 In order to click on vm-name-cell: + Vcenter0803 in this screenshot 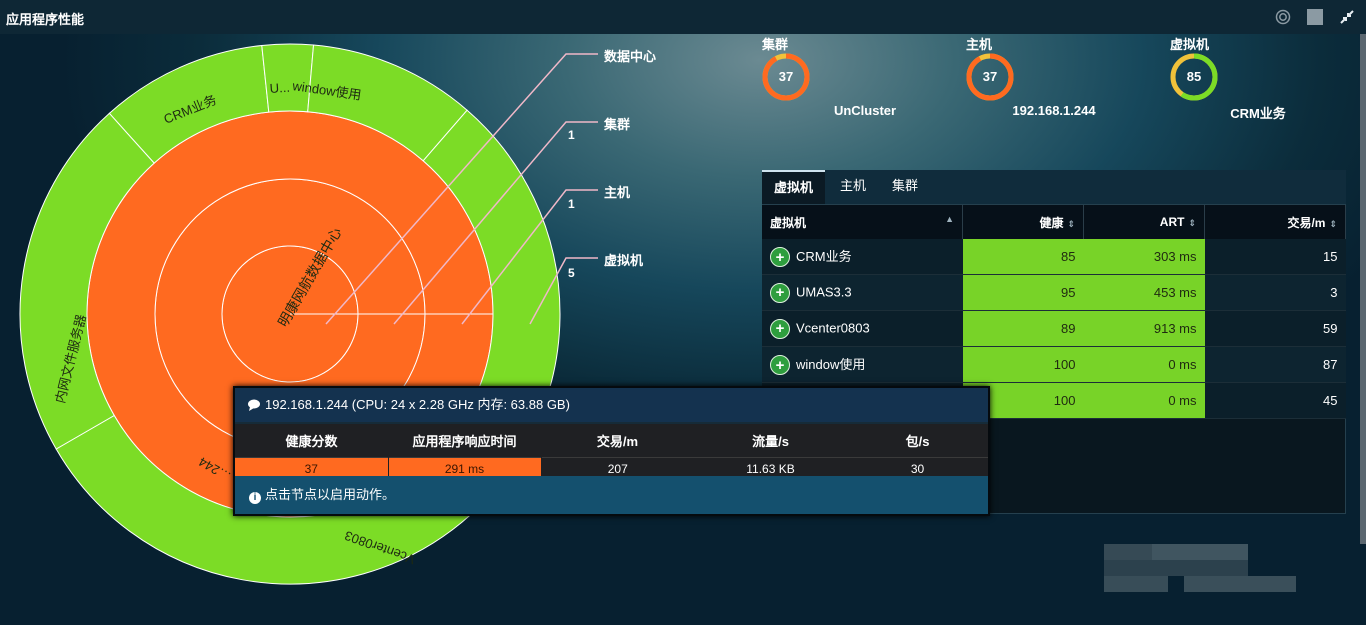, I will do `click(862, 328)`.